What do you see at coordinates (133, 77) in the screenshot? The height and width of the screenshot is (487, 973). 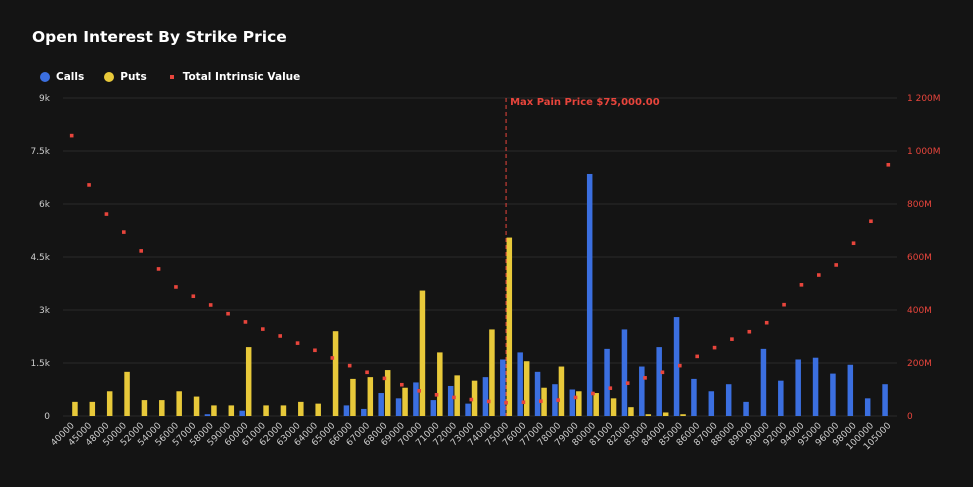 I see `legend-label-puts: Puts` at bounding box center [133, 77].